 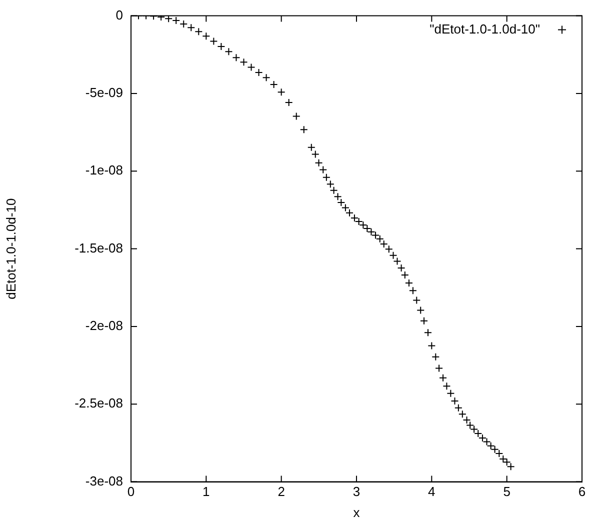 What do you see at coordinates (582, 492) in the screenshot?
I see `x-tick-label: 6` at bounding box center [582, 492].